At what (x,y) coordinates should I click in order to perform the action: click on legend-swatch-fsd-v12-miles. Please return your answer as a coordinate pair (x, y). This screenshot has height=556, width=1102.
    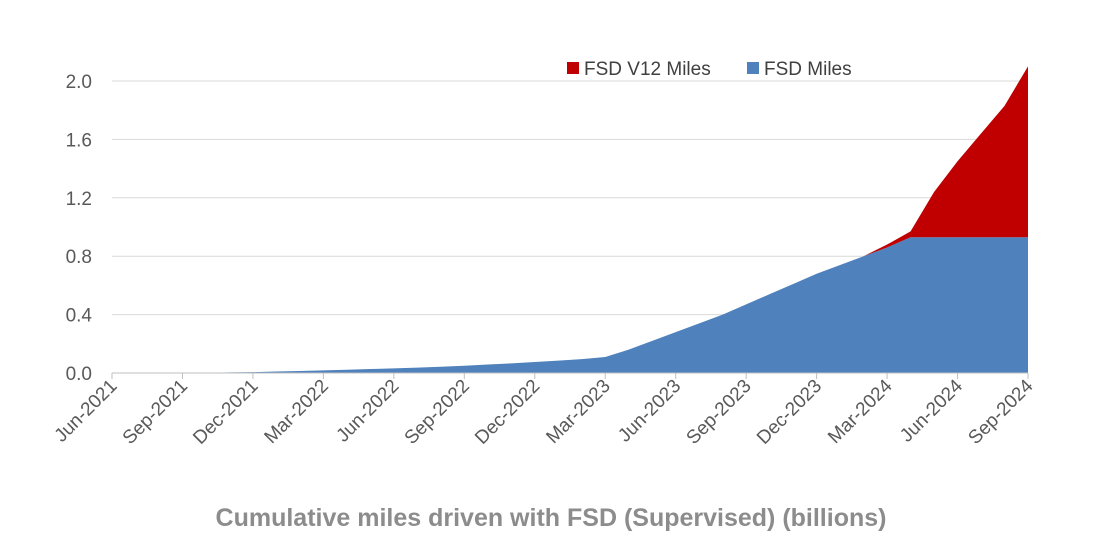
    Looking at the image, I should click on (573, 68).